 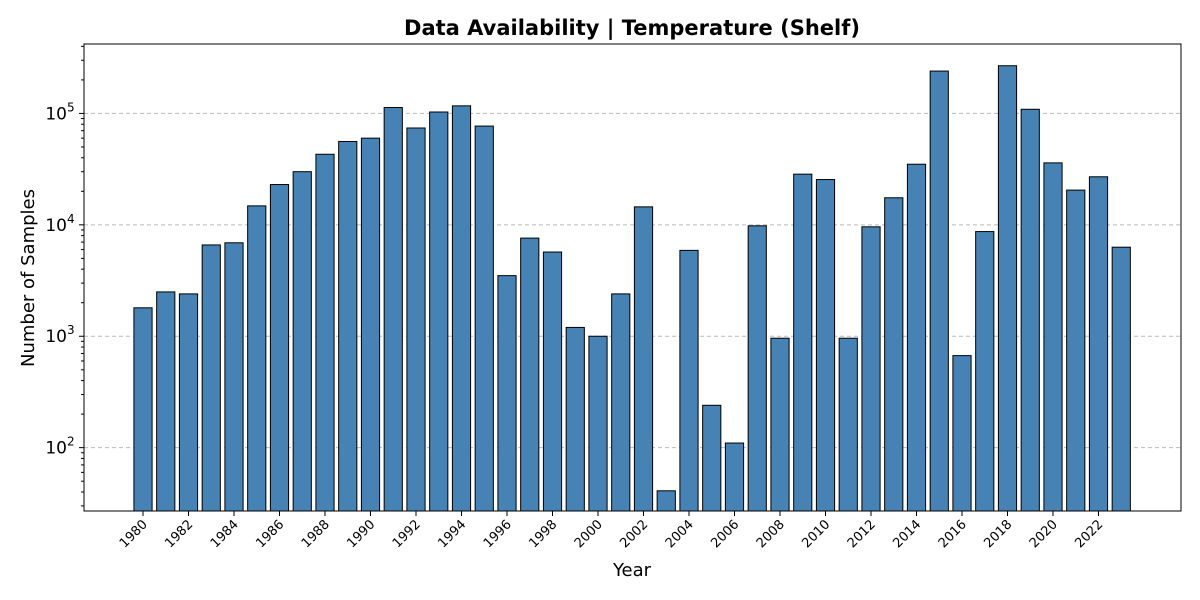 What do you see at coordinates (725, 534) in the screenshot?
I see `x-tick-label: 2006` at bounding box center [725, 534].